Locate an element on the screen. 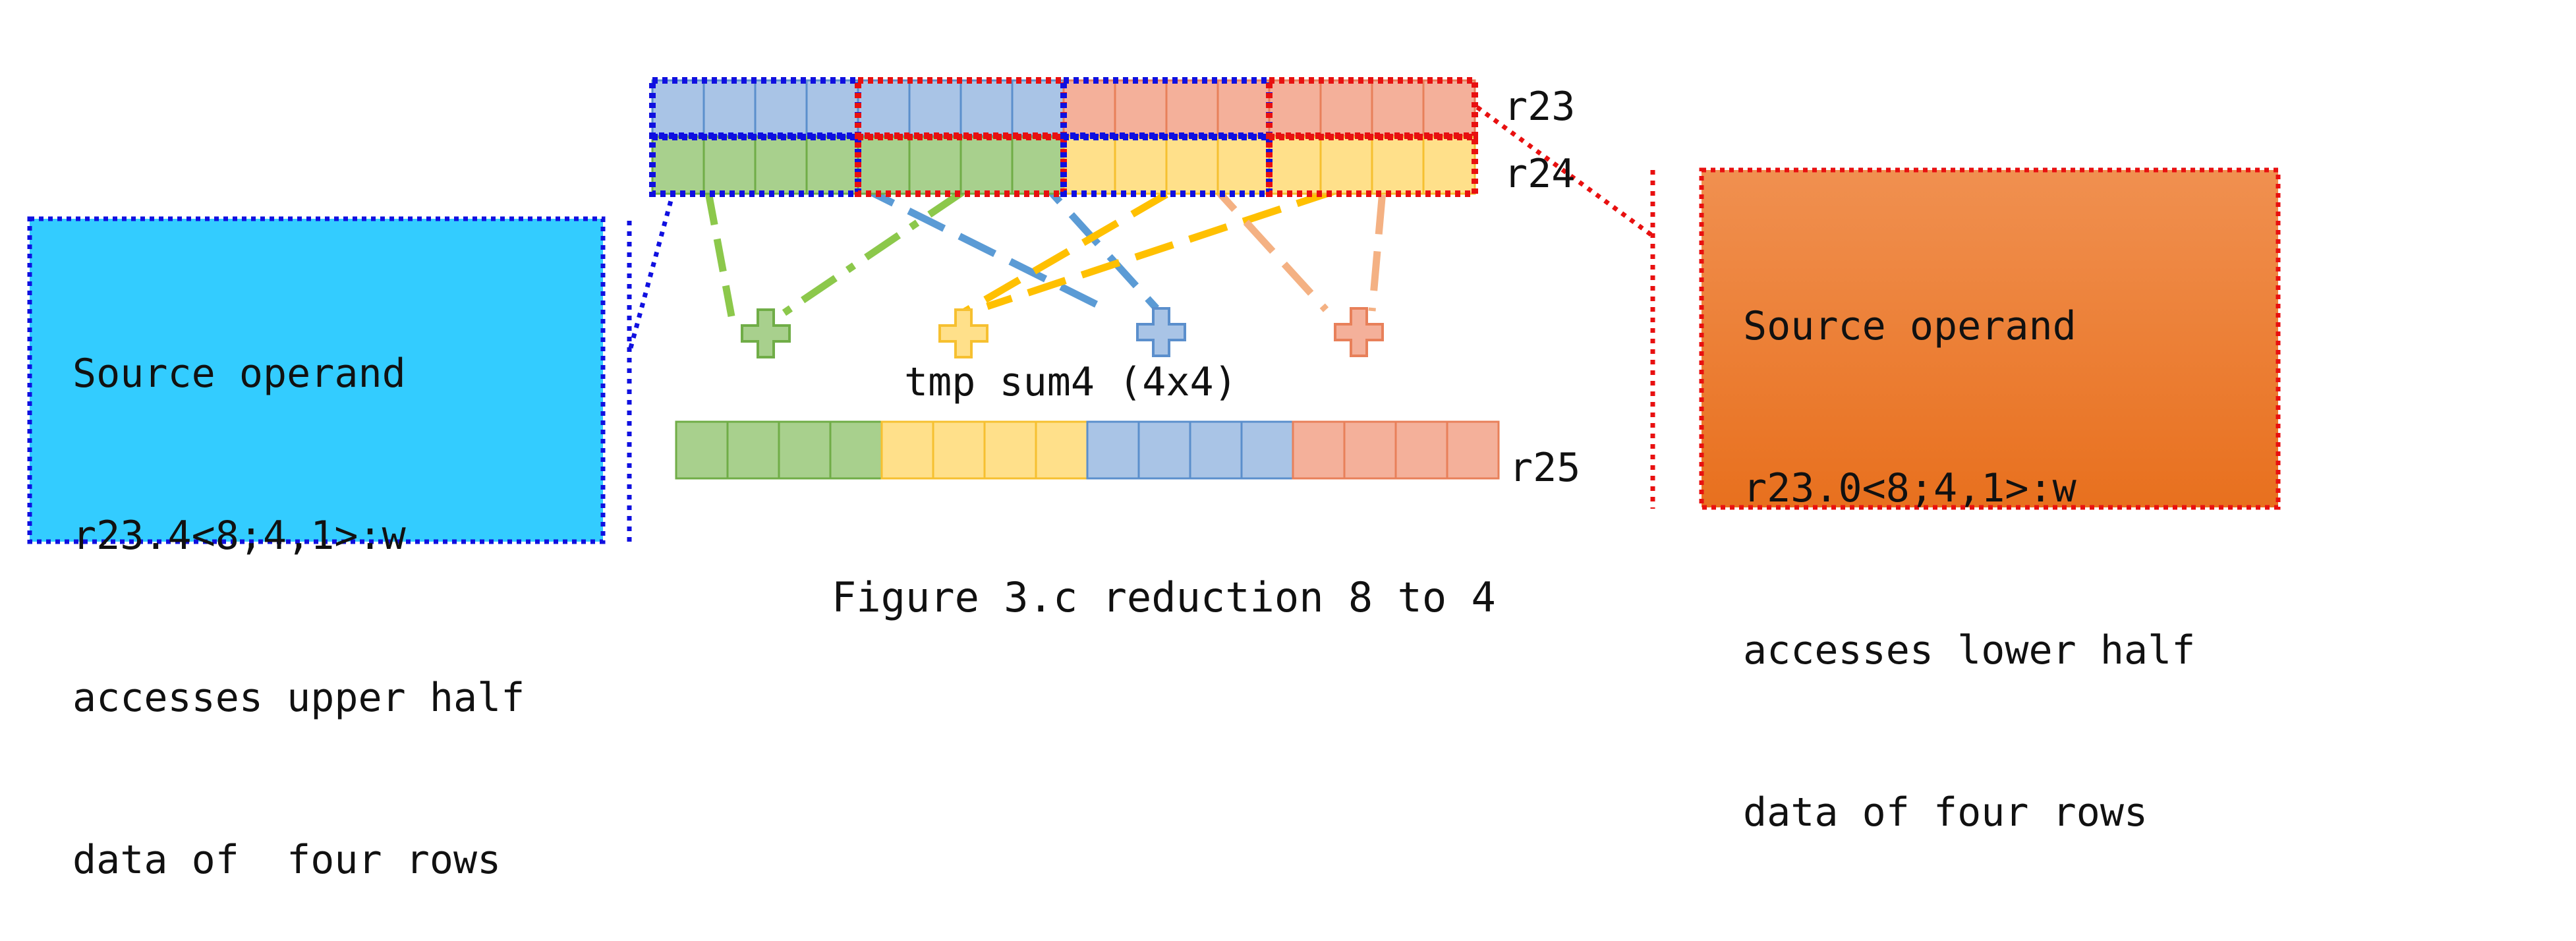 The height and width of the screenshot is (941, 2576). register-label-r24: r24 is located at coordinates (1540, 174).